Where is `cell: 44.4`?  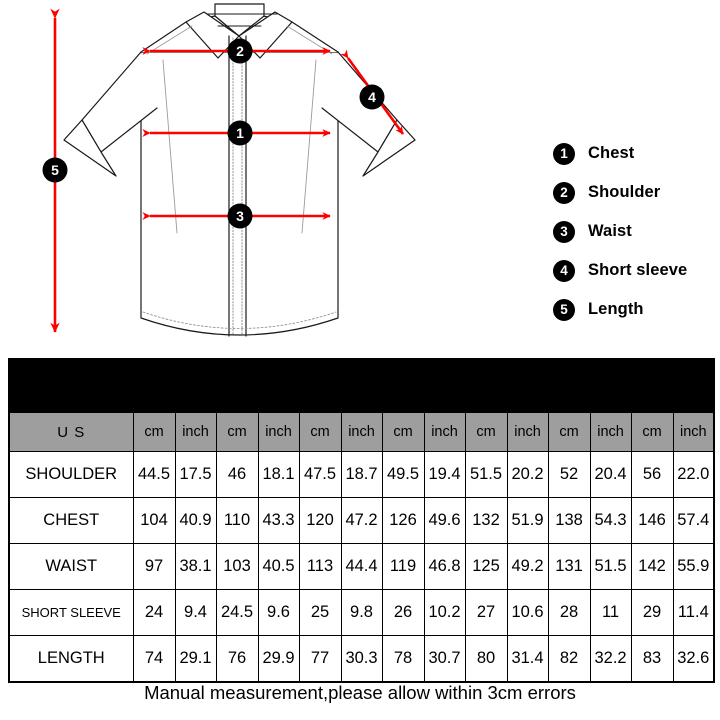
cell: 44.4 is located at coordinates (361, 566).